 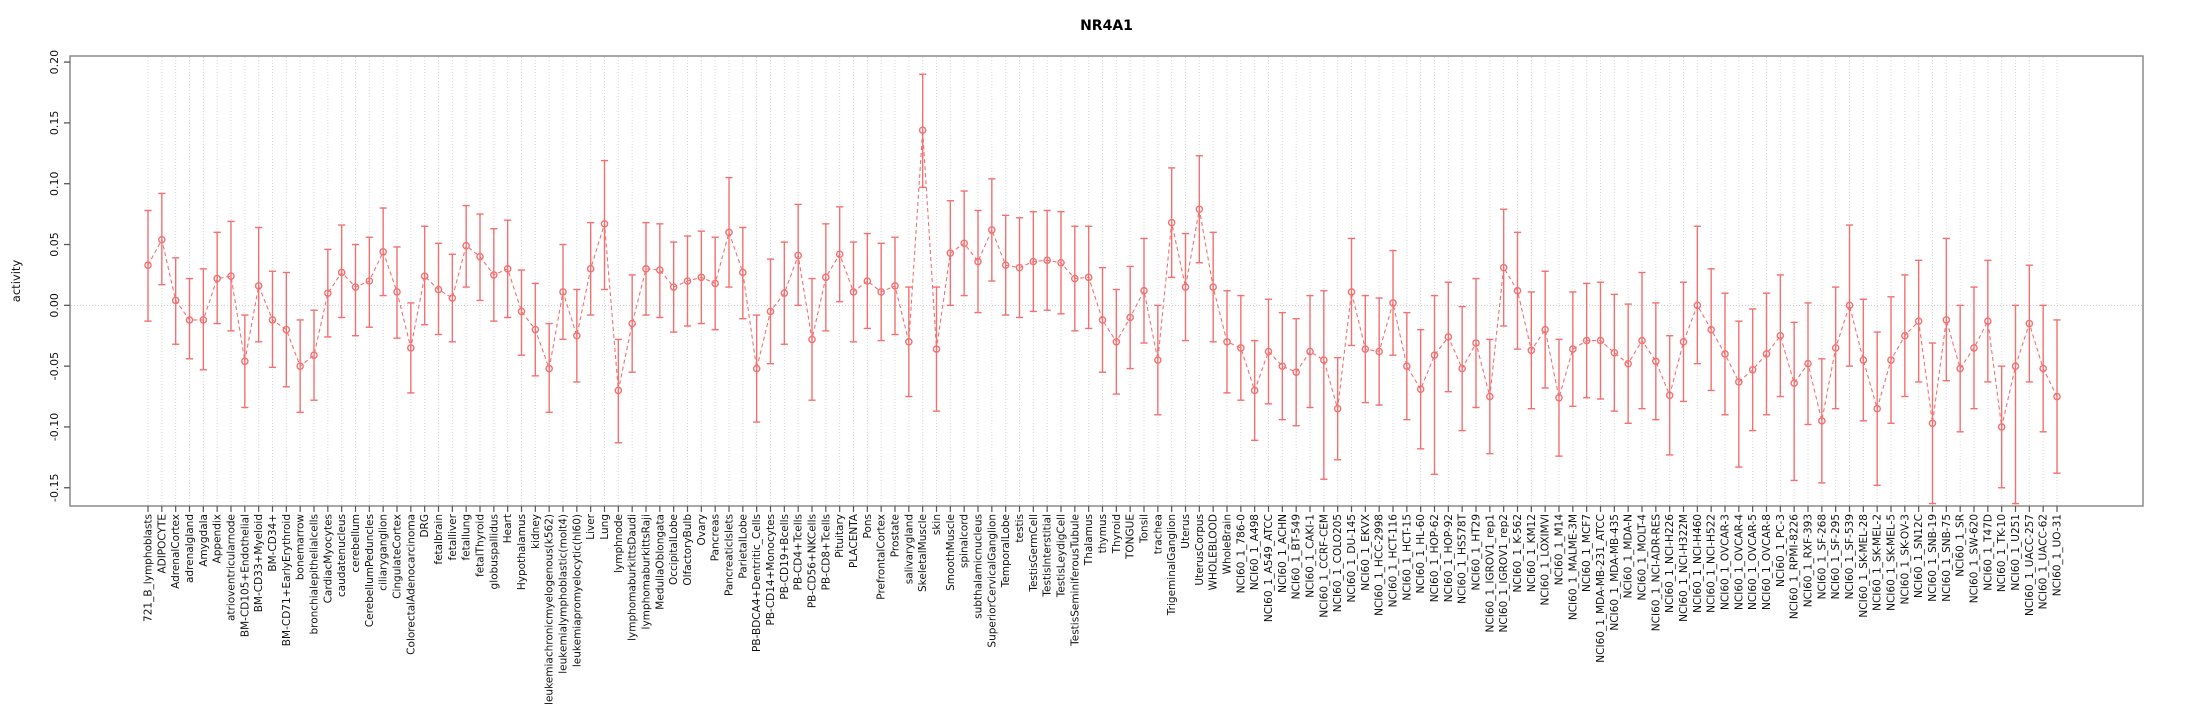 What do you see at coordinates (799, 552) in the screenshot?
I see `x-tick-label: PB-CD4+Tcells` at bounding box center [799, 552].